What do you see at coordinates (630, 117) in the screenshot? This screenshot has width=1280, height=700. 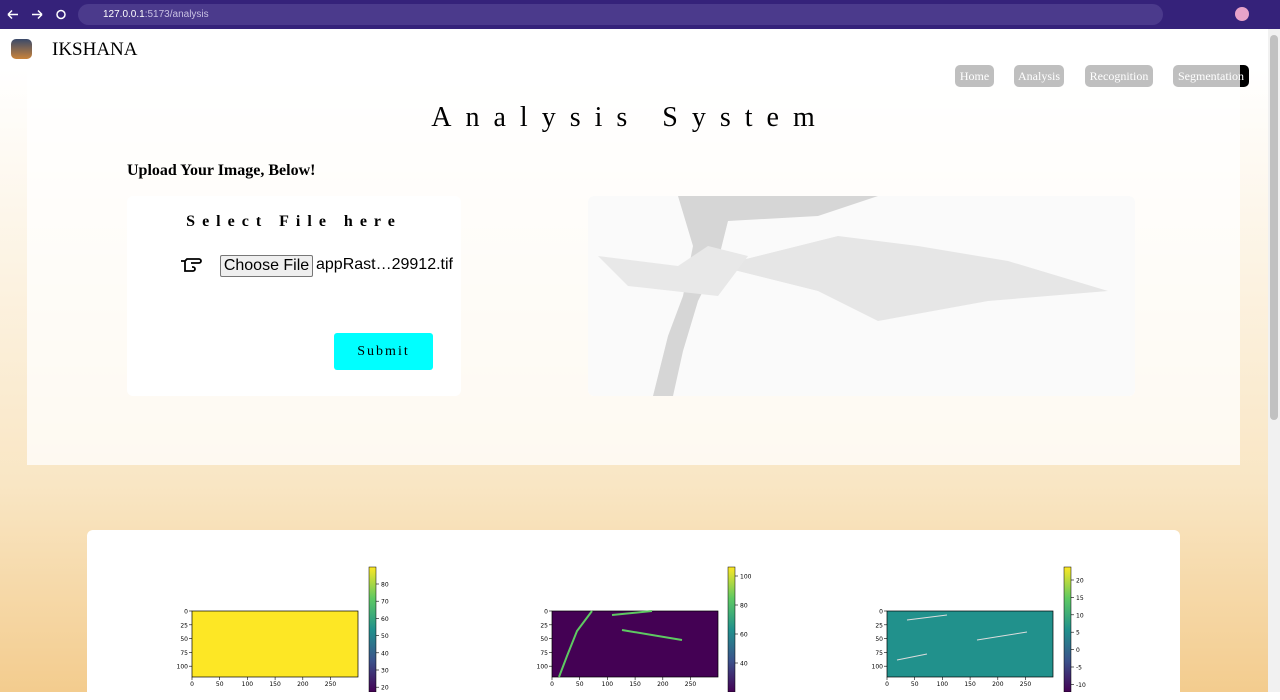 I see `page-title: Analysis System` at bounding box center [630, 117].